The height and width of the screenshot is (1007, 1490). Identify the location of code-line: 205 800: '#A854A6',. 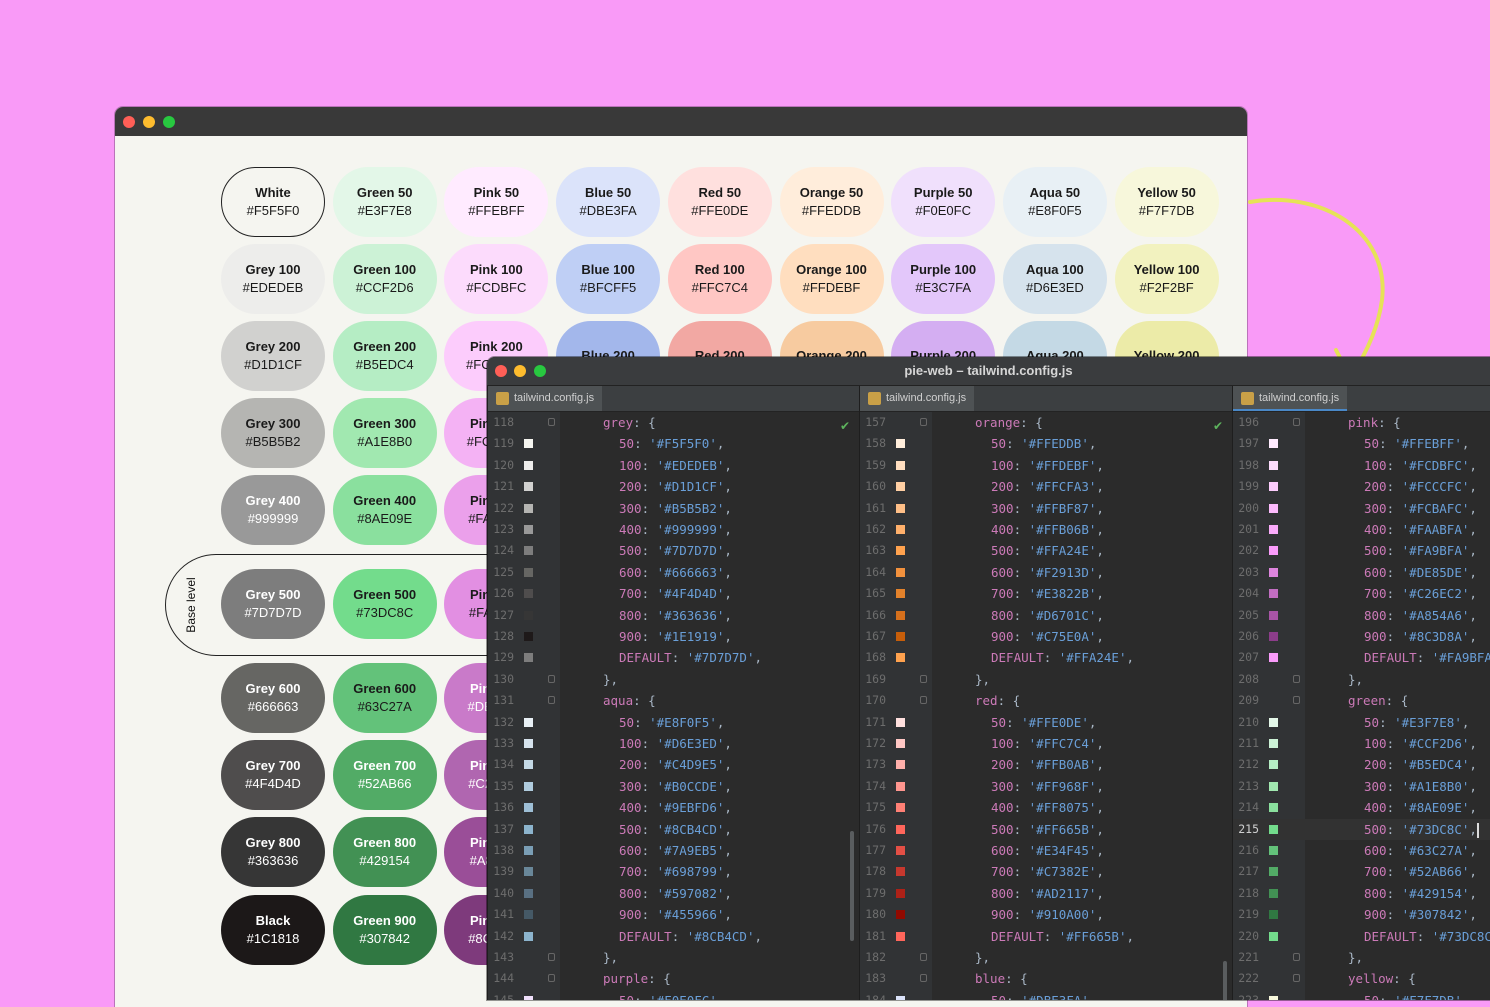
(1361, 615).